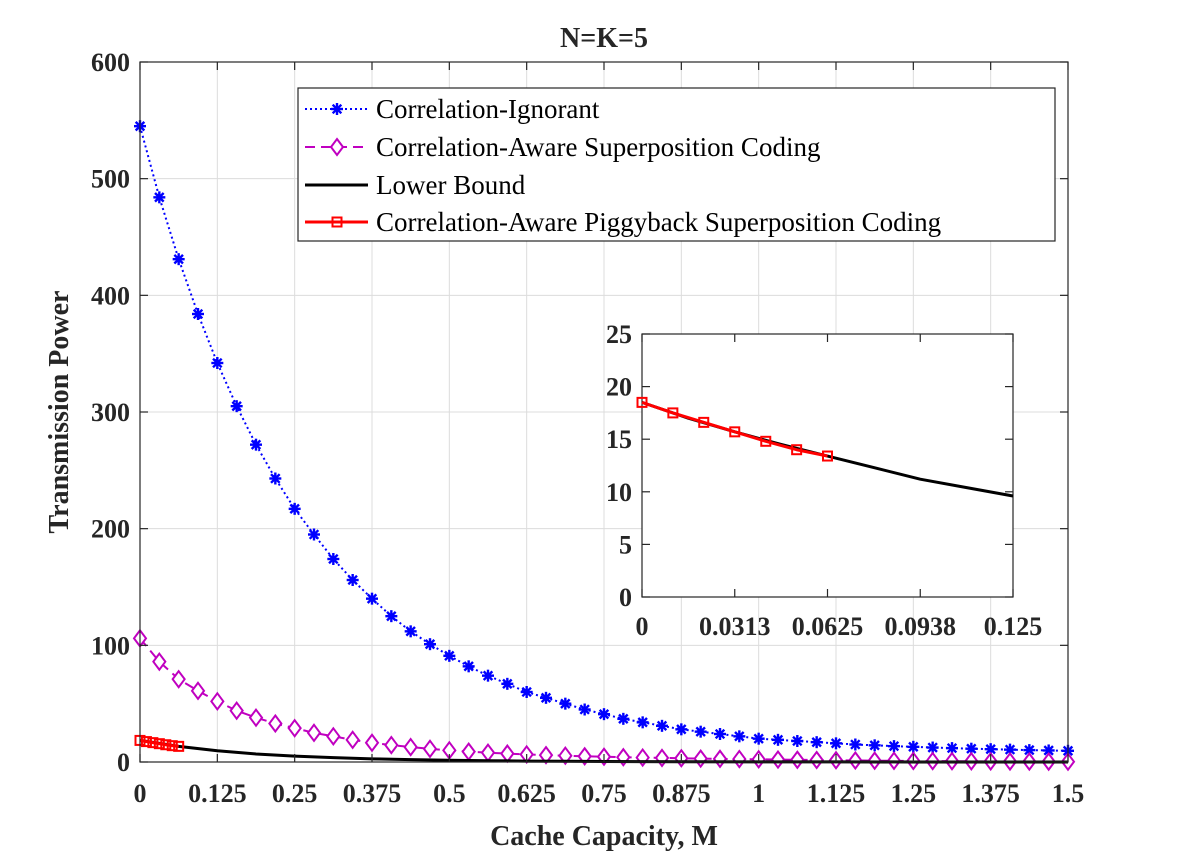  I want to click on x-tick-label: 0.0625, so click(828, 626).